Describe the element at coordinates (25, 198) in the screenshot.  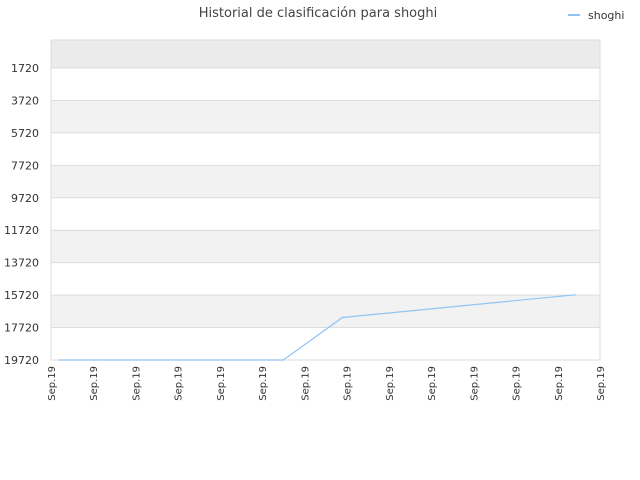
I see `y-tick-label: 9720` at that location.